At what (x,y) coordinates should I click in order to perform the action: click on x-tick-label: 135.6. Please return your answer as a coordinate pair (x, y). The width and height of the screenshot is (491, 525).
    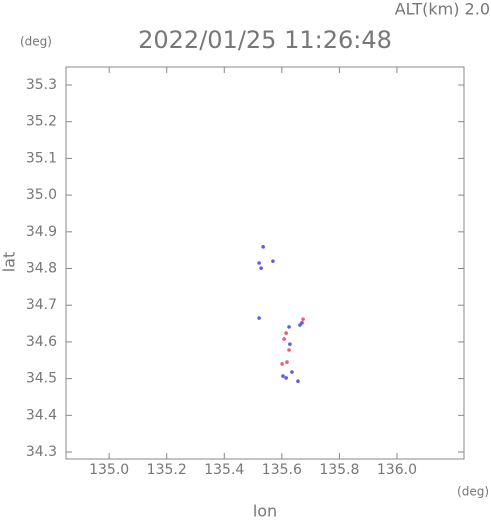
    Looking at the image, I should click on (282, 470).